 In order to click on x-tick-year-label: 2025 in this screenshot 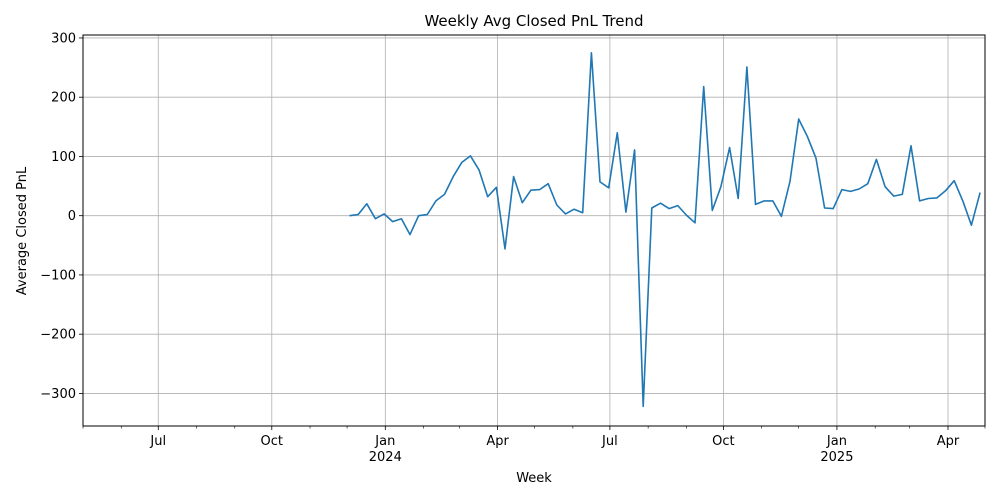, I will do `click(836, 457)`.